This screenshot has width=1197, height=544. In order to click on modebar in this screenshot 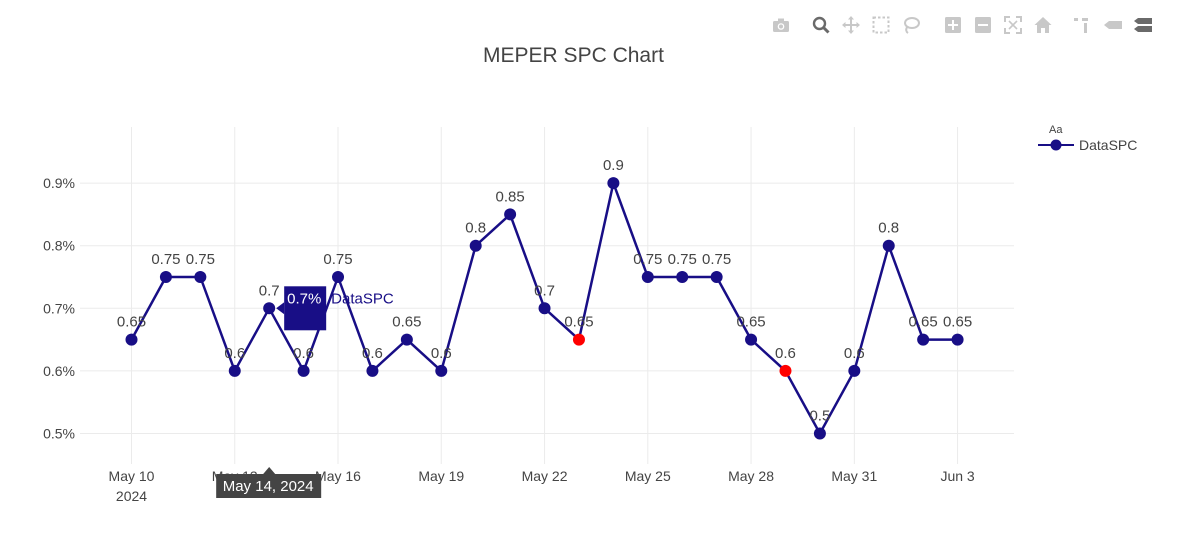, I will do `click(964, 25)`.